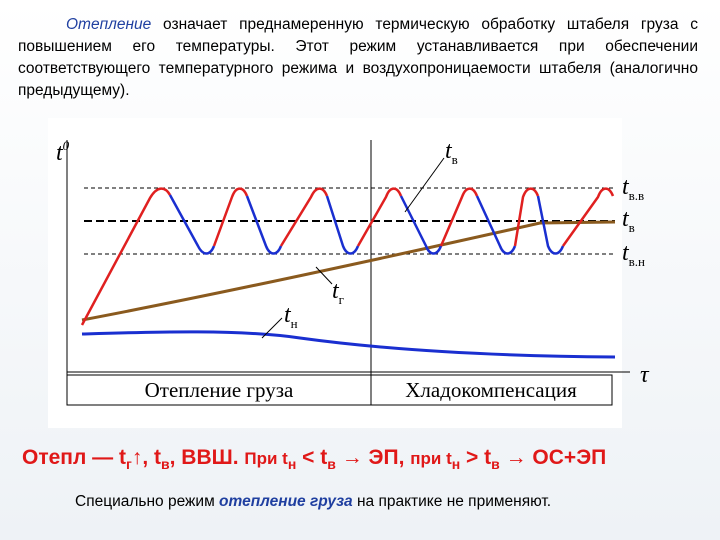 The width and height of the screenshot is (720, 540). I want to click on formula-part: < t, so click(312, 457).